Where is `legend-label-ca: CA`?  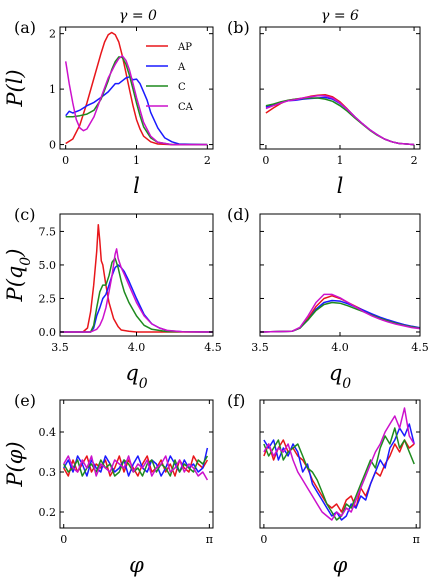
legend-label-ca: CA is located at coordinates (186, 107).